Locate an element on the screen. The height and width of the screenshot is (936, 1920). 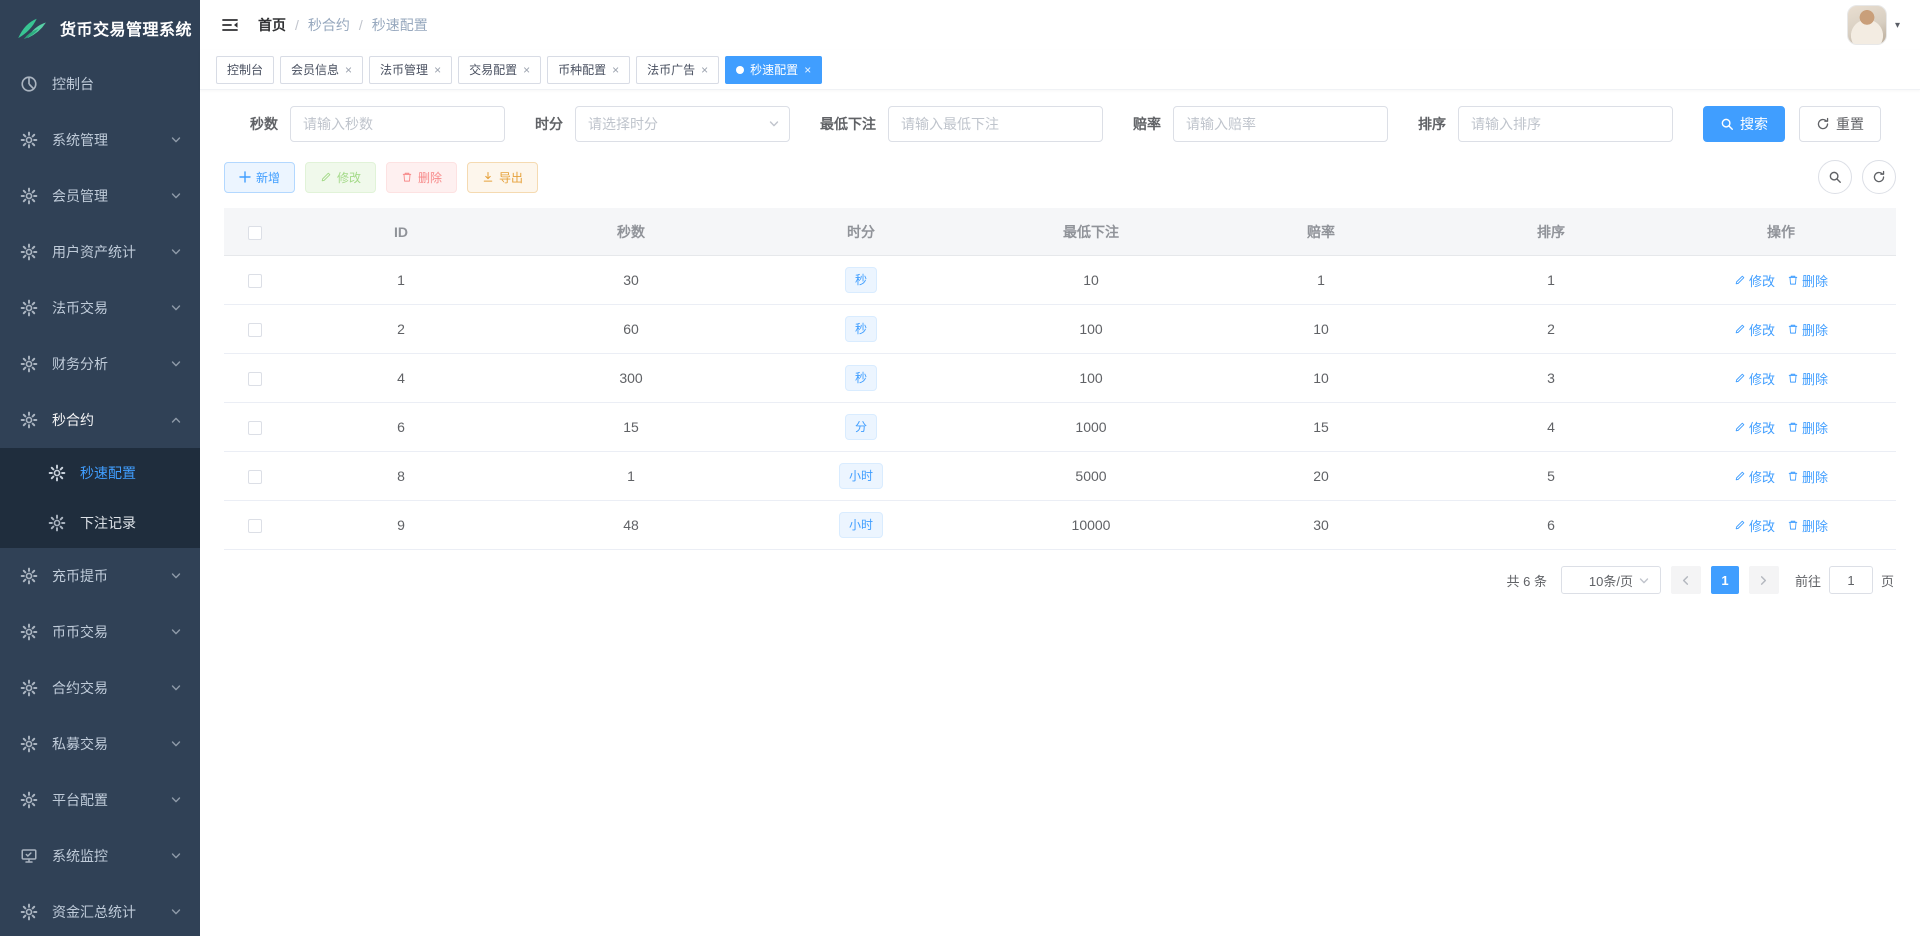
goto-page-input is located at coordinates (1850, 580).